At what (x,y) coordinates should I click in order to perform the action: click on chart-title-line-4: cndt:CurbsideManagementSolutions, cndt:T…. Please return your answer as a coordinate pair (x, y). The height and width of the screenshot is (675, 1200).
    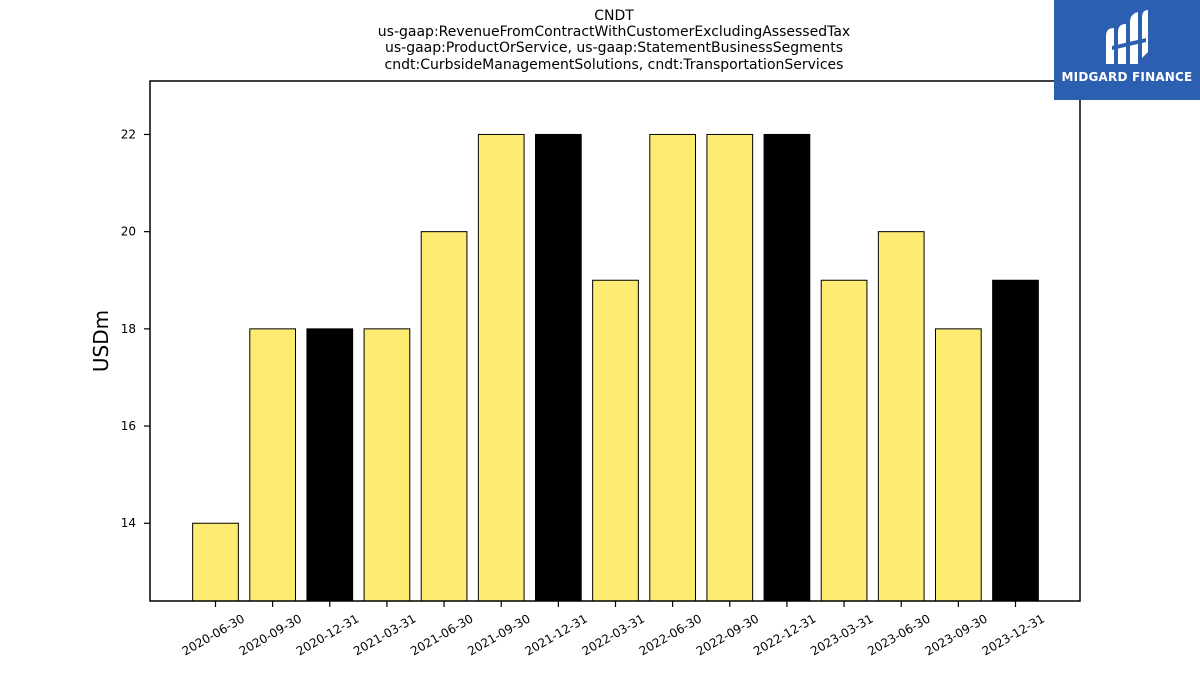
    Looking at the image, I should click on (614, 65).